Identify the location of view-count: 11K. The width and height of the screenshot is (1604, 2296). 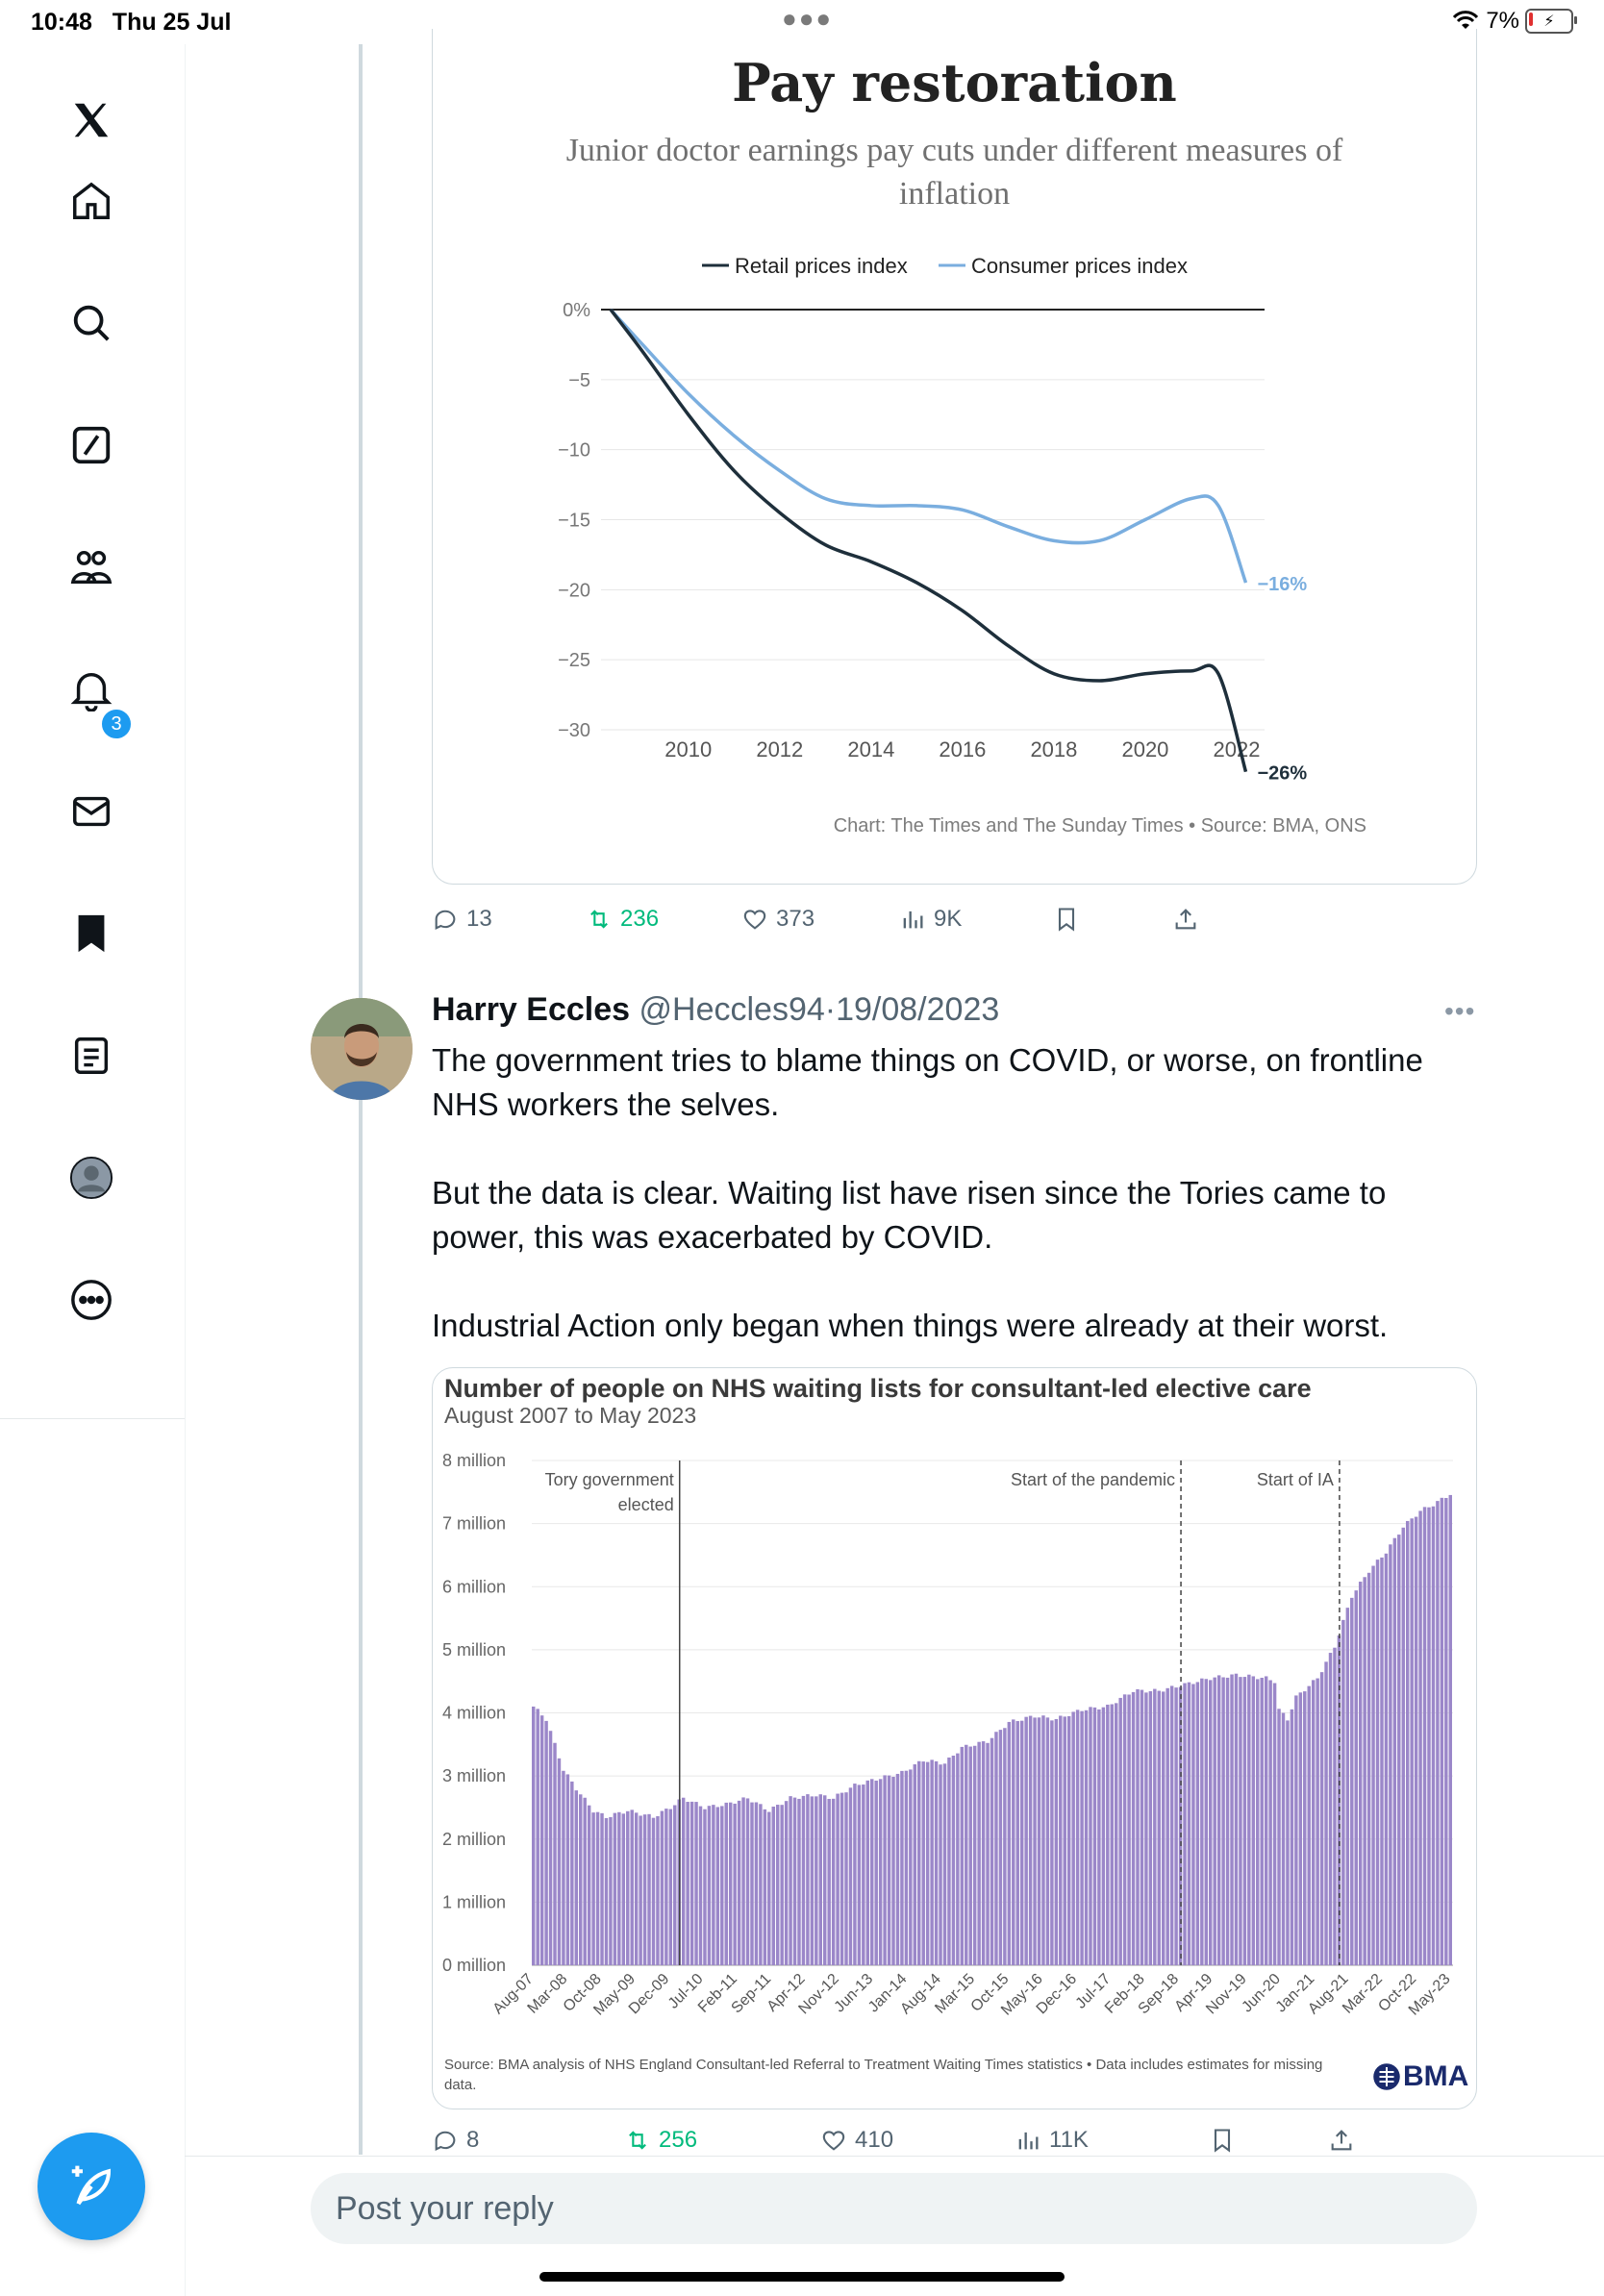
(1069, 2140).